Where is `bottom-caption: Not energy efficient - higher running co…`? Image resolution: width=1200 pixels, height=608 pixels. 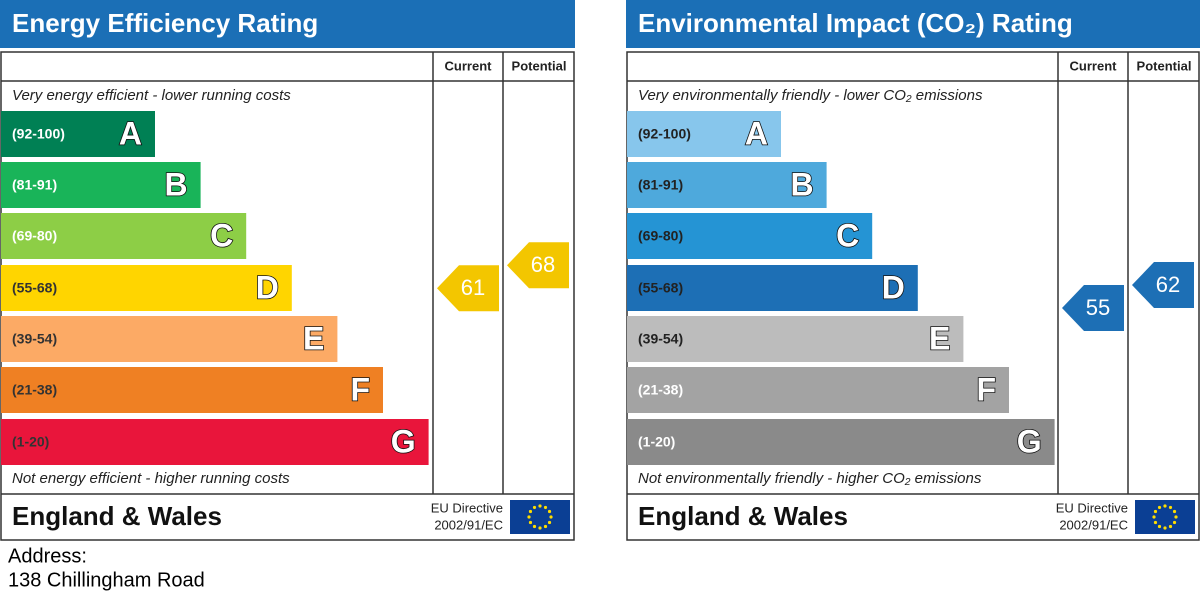
bottom-caption: Not energy efficient - higher running co… is located at coordinates (151, 478).